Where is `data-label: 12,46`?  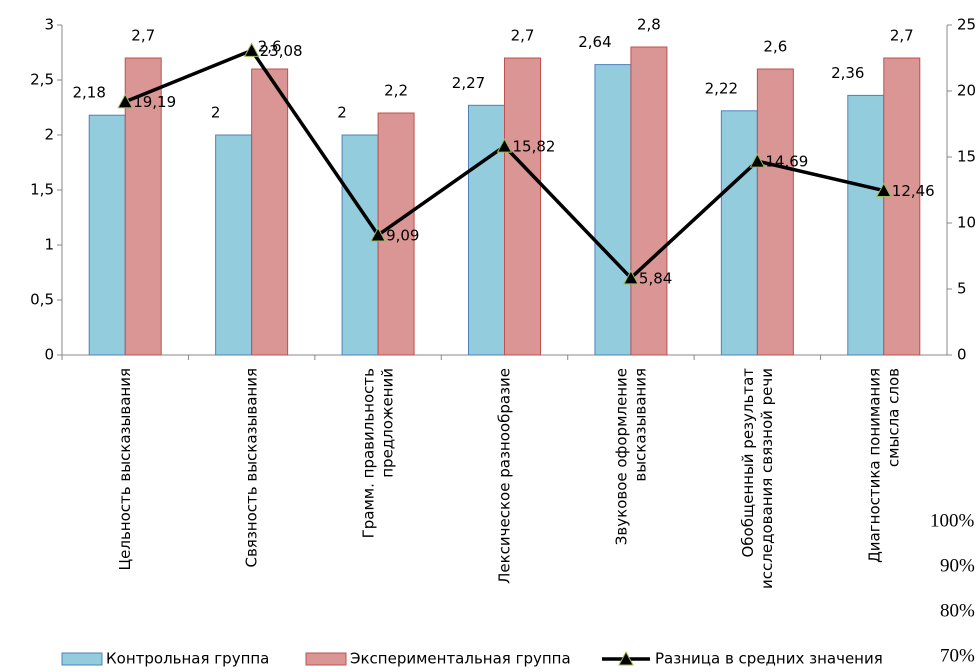 data-label: 12,46 is located at coordinates (913, 191).